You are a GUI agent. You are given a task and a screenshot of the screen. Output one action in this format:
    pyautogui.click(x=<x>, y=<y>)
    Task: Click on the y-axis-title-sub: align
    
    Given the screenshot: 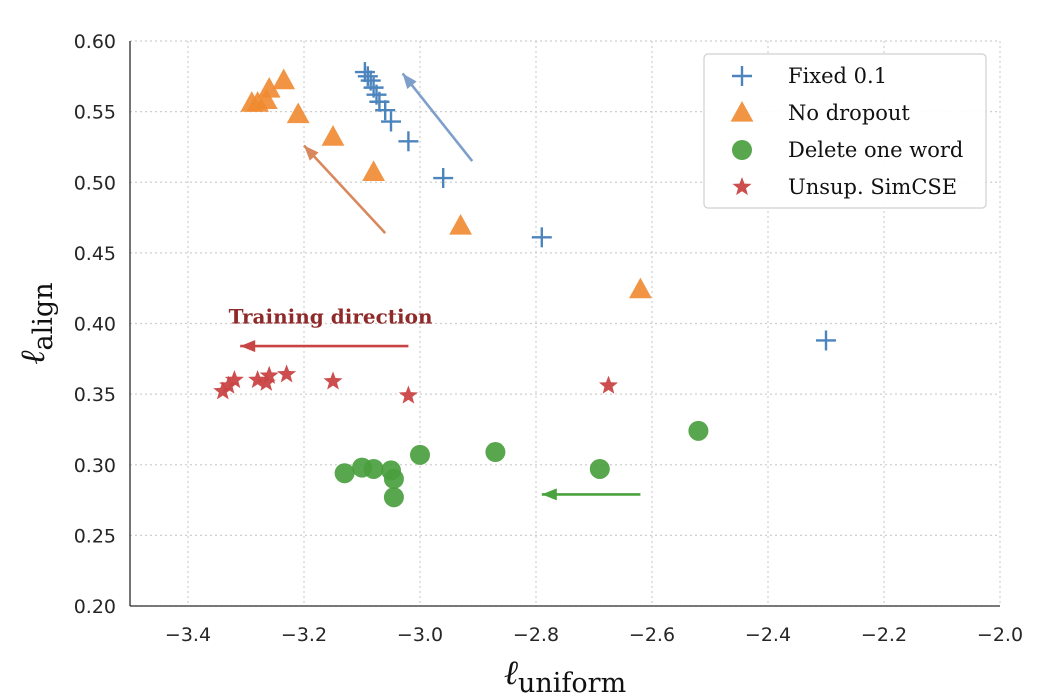 What is the action you would take?
    pyautogui.click(x=43, y=316)
    